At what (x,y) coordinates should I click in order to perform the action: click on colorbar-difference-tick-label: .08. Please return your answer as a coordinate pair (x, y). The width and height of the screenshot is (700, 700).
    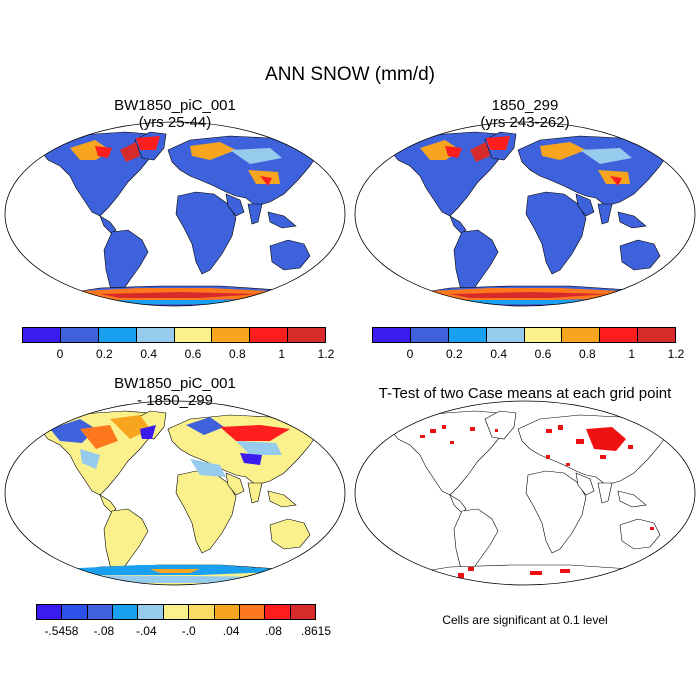
    Looking at the image, I should click on (273, 631).